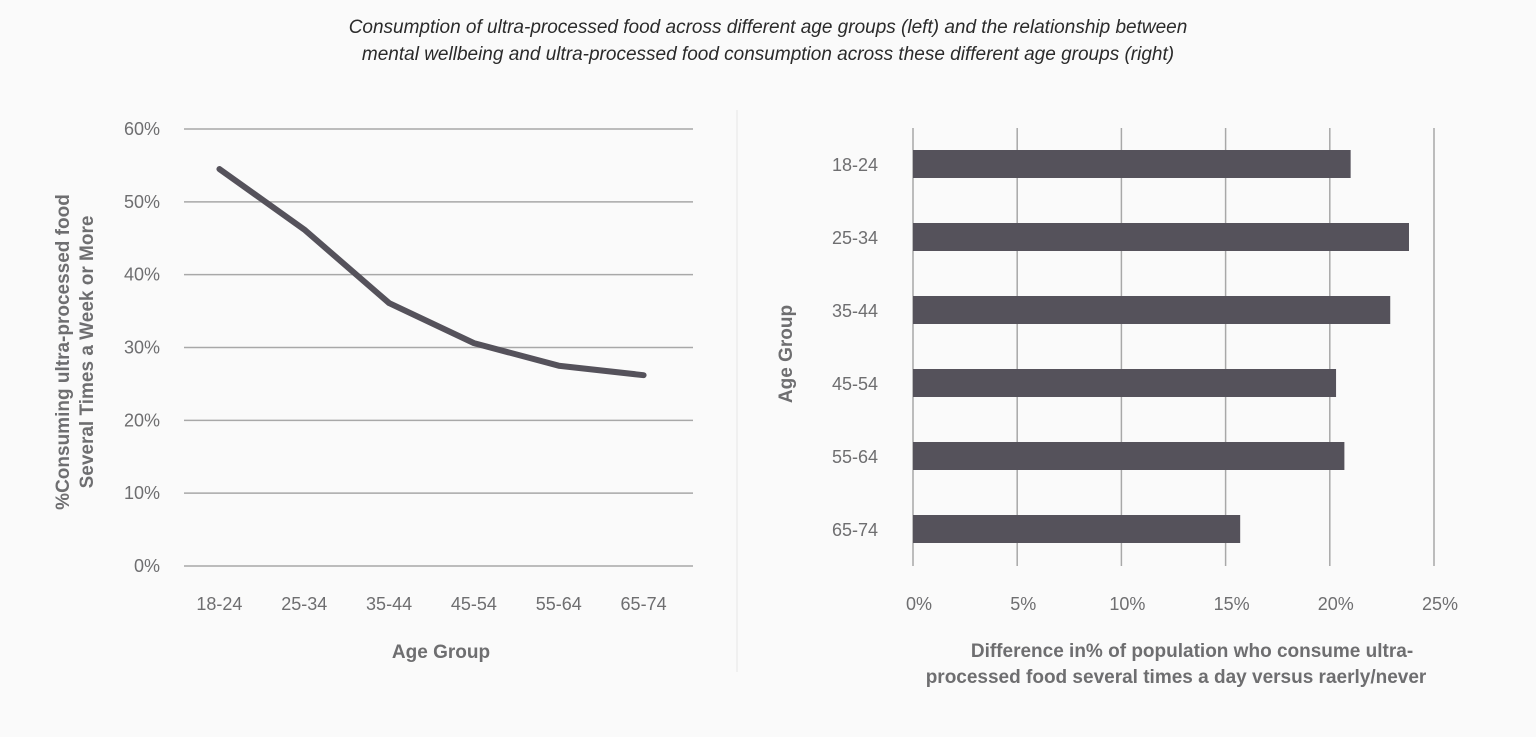  Describe the element at coordinates (1023, 604) in the screenshot. I see `x-tick-label: 5%` at that location.